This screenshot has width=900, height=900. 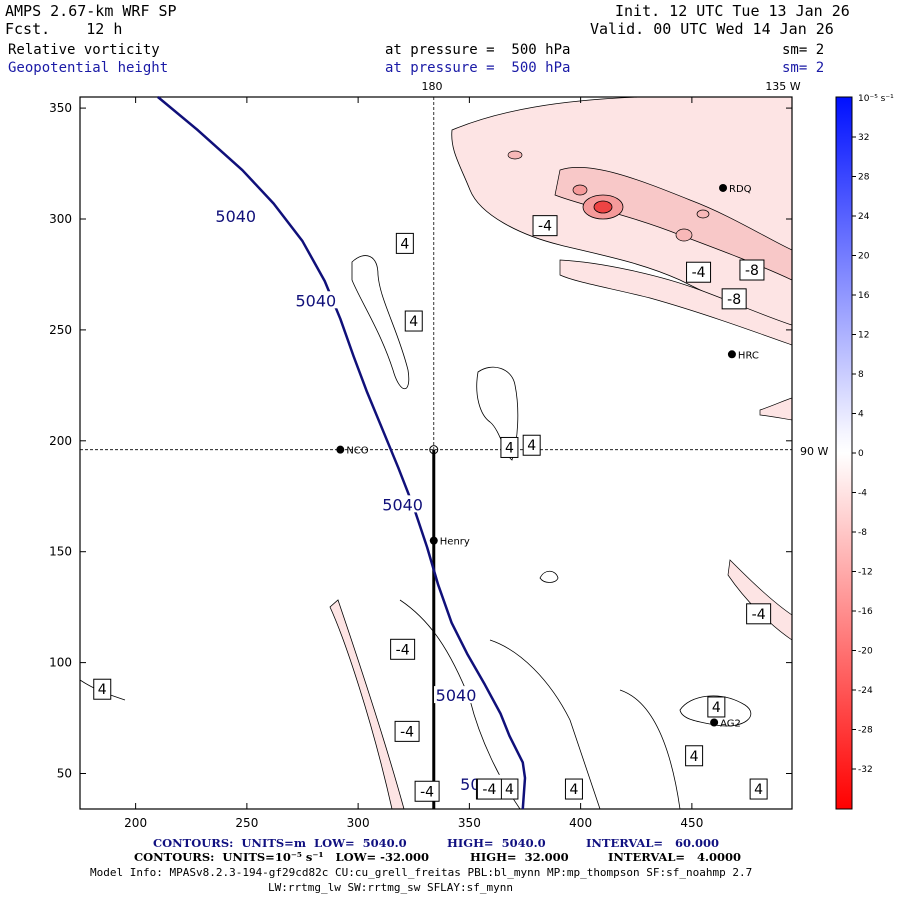 What do you see at coordinates (64, 29) in the screenshot?
I see `forecast-hour: Fcst. 12 h` at bounding box center [64, 29].